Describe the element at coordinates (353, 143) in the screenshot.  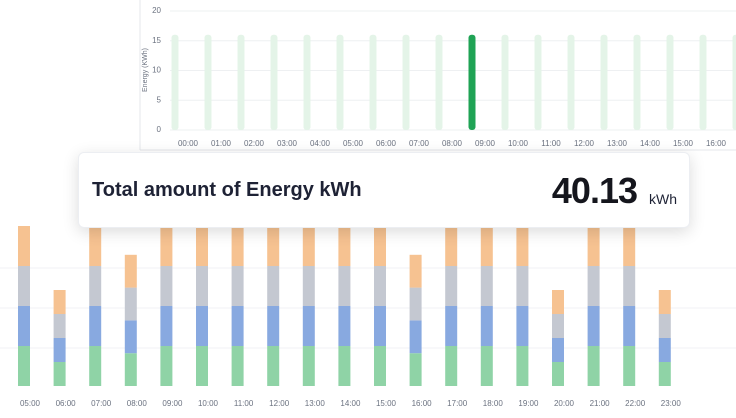
I see `x-tick-label: 05:00` at that location.